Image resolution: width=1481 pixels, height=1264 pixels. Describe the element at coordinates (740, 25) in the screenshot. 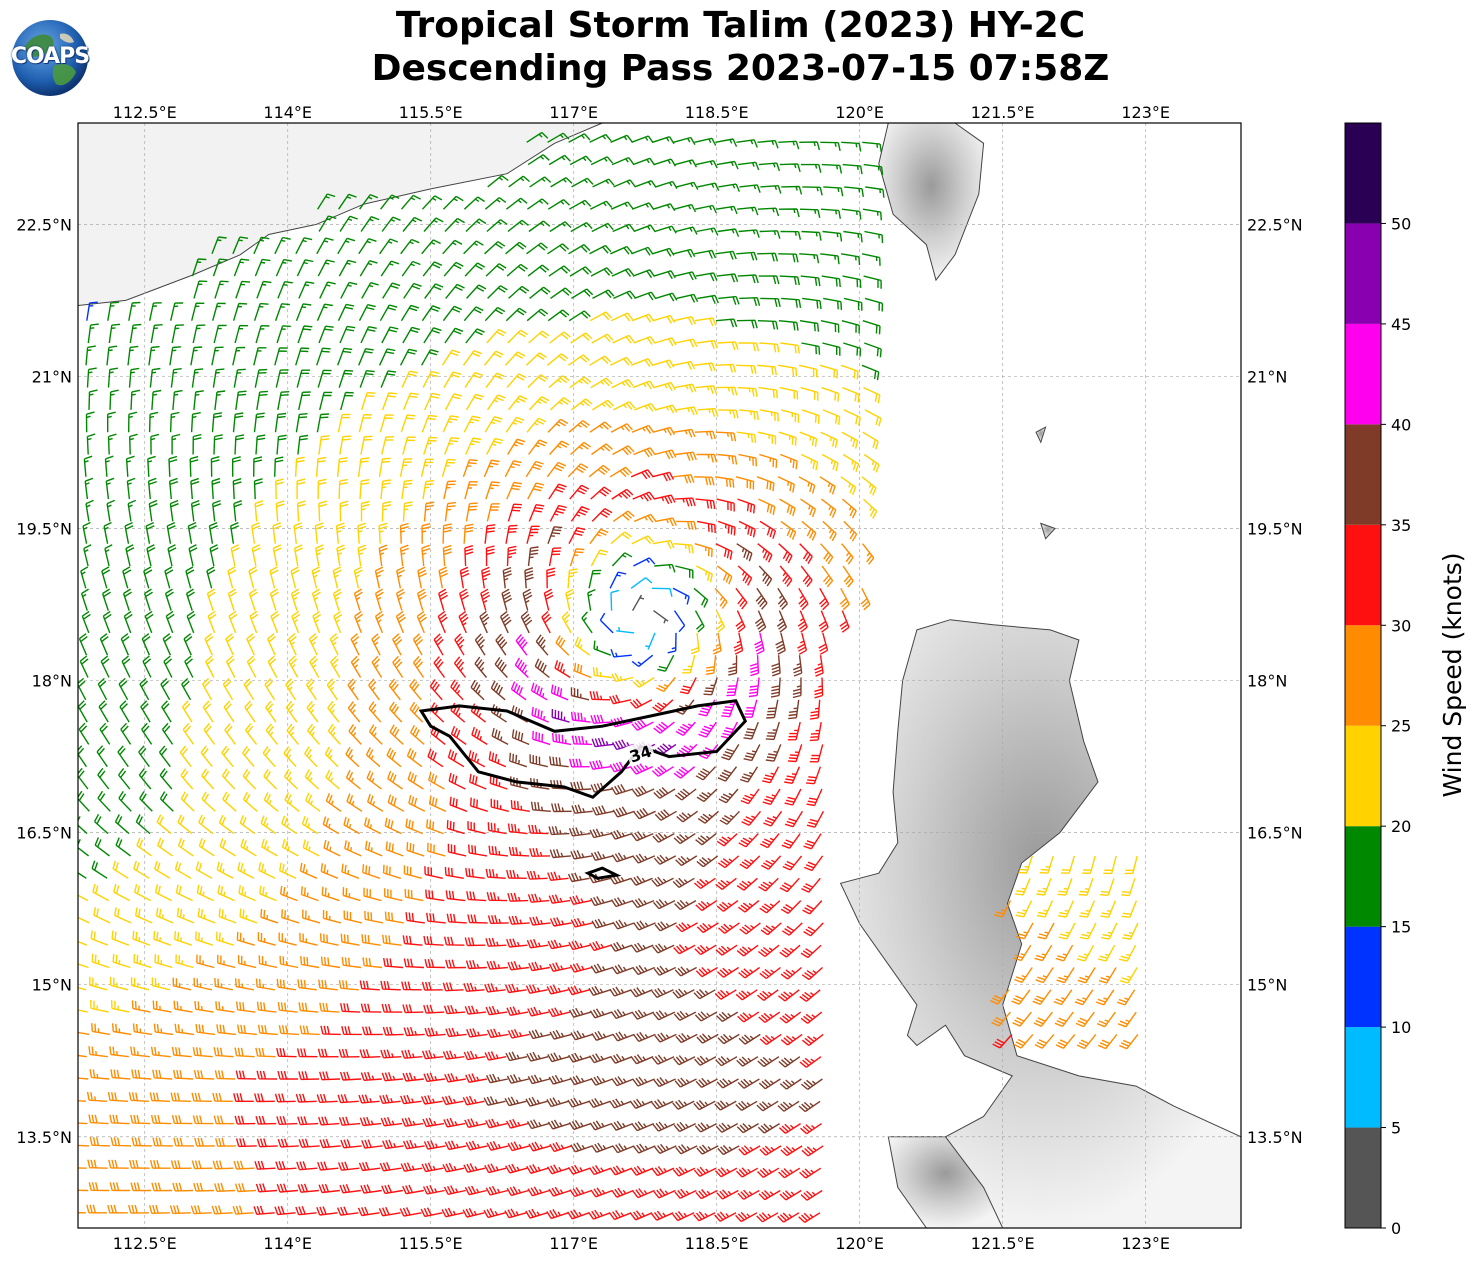

I see `chart-title: Tropical Storm Talim (2023) HY-2C` at that location.